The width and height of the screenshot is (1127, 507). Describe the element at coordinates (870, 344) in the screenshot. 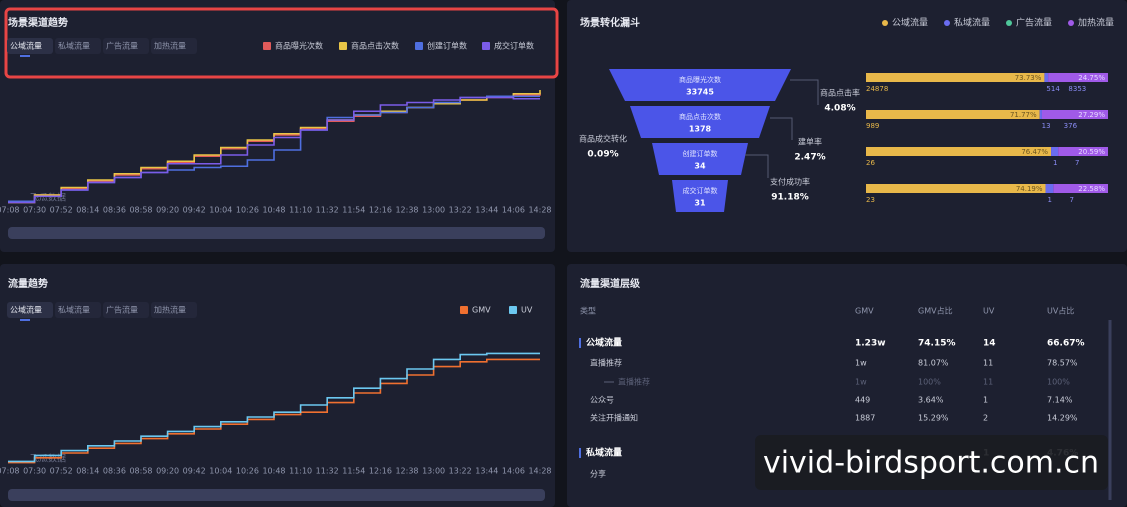

I see `table-cell: 1.23w` at that location.